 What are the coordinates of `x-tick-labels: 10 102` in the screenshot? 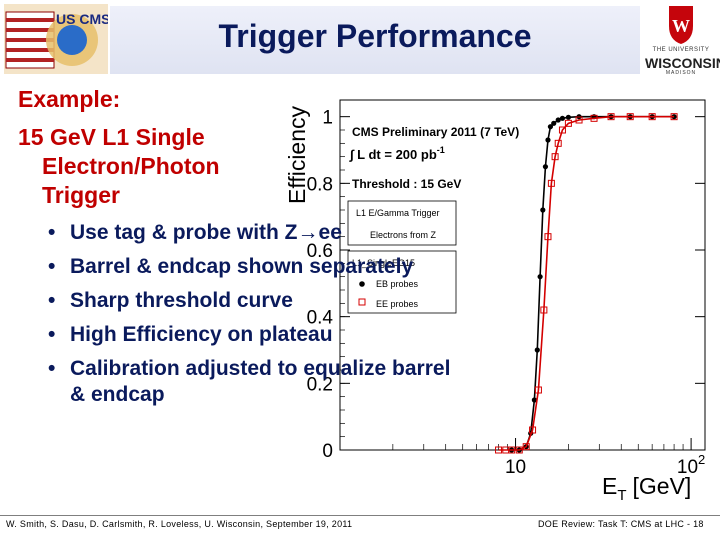 It's located at (605, 465).